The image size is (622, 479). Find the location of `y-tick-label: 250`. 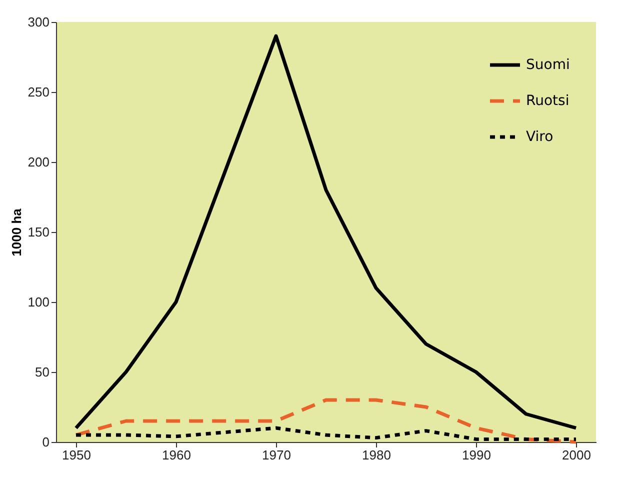

y-tick-label: 250 is located at coordinates (39, 92).